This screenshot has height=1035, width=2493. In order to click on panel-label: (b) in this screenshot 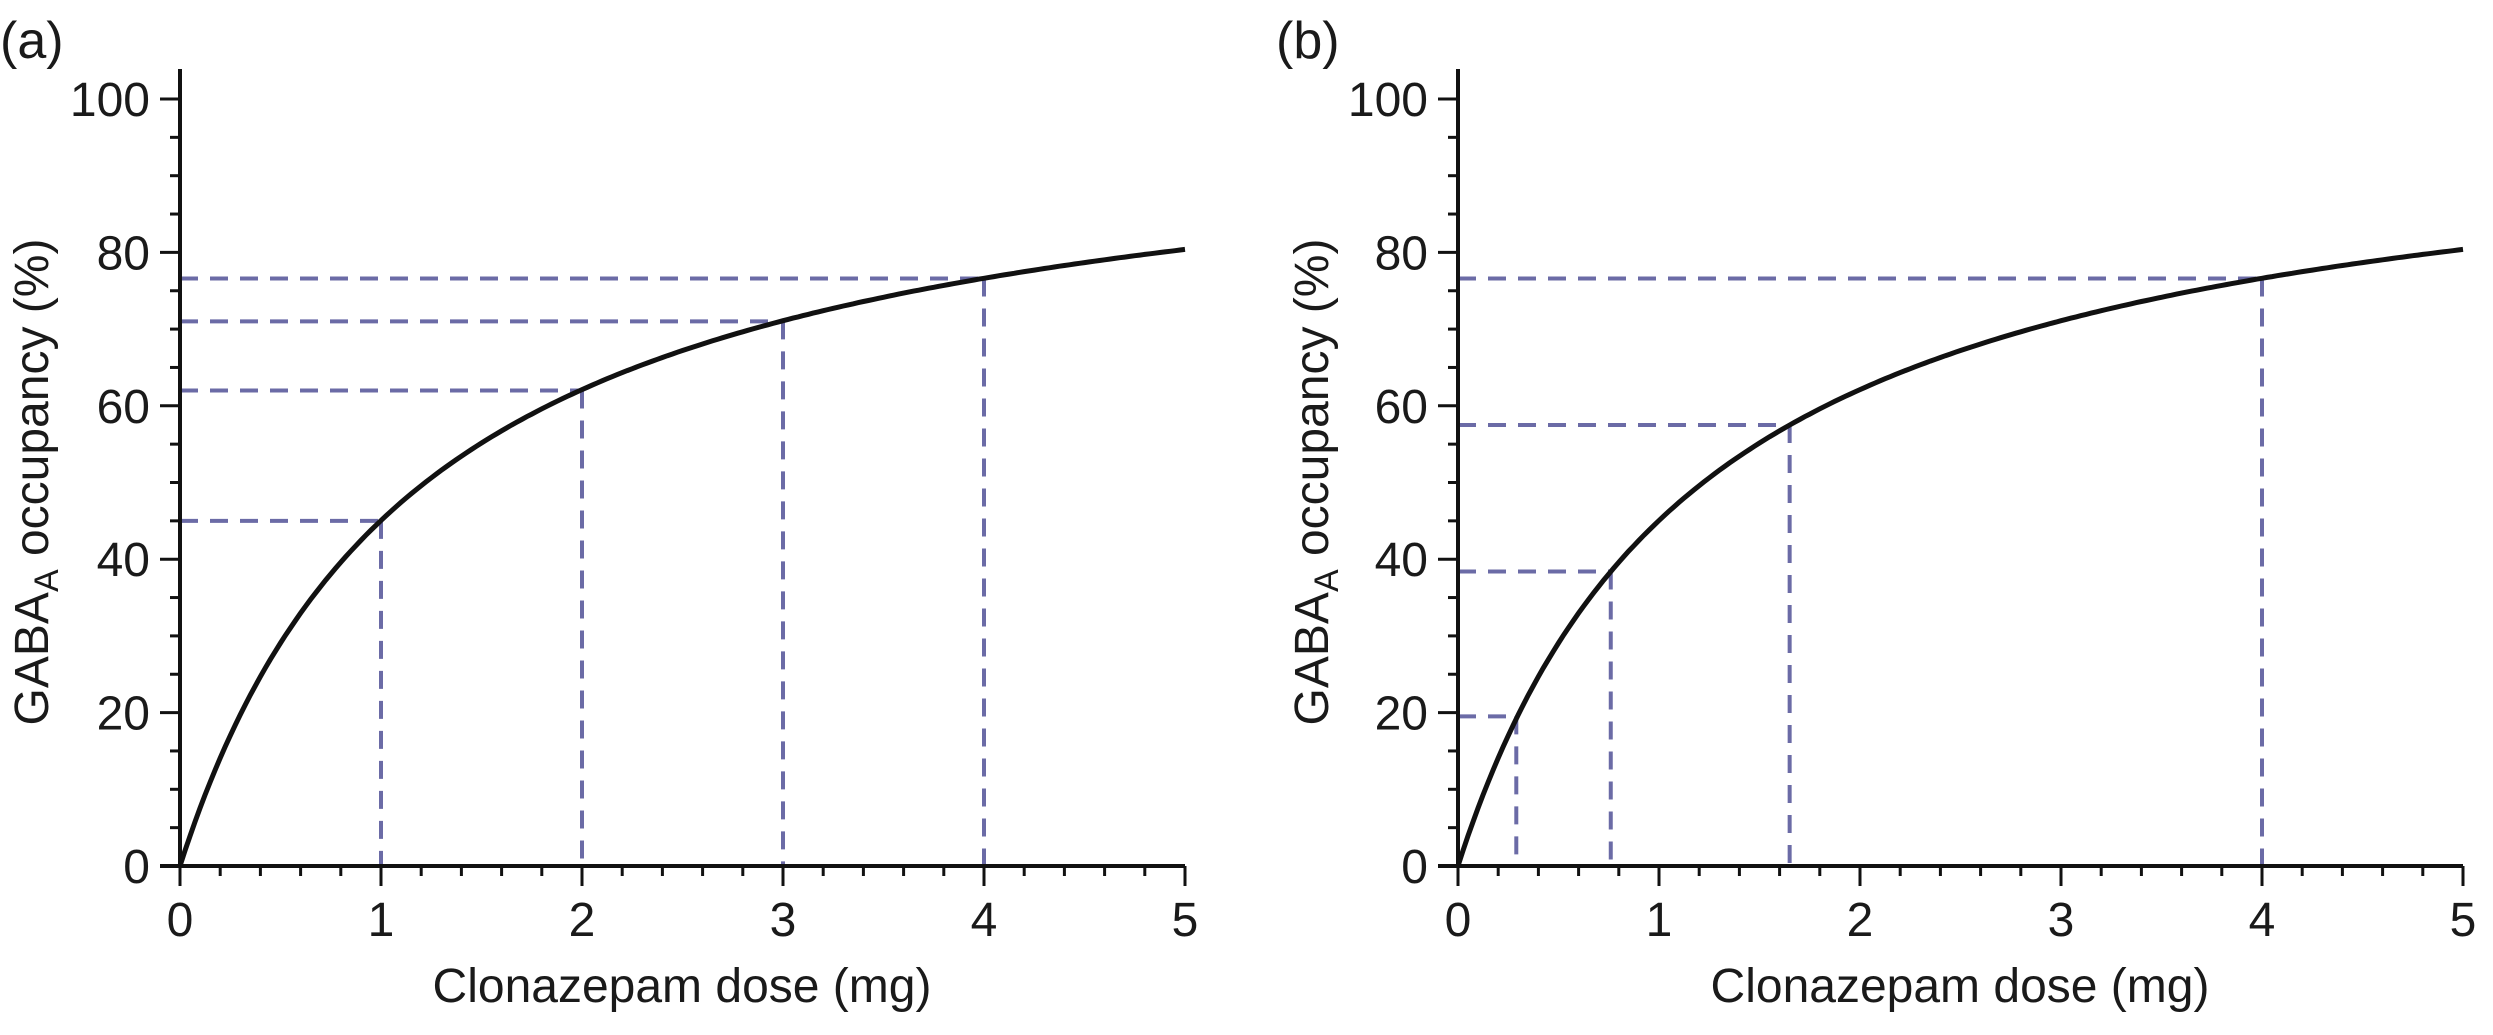, I will do `click(1308, 41)`.